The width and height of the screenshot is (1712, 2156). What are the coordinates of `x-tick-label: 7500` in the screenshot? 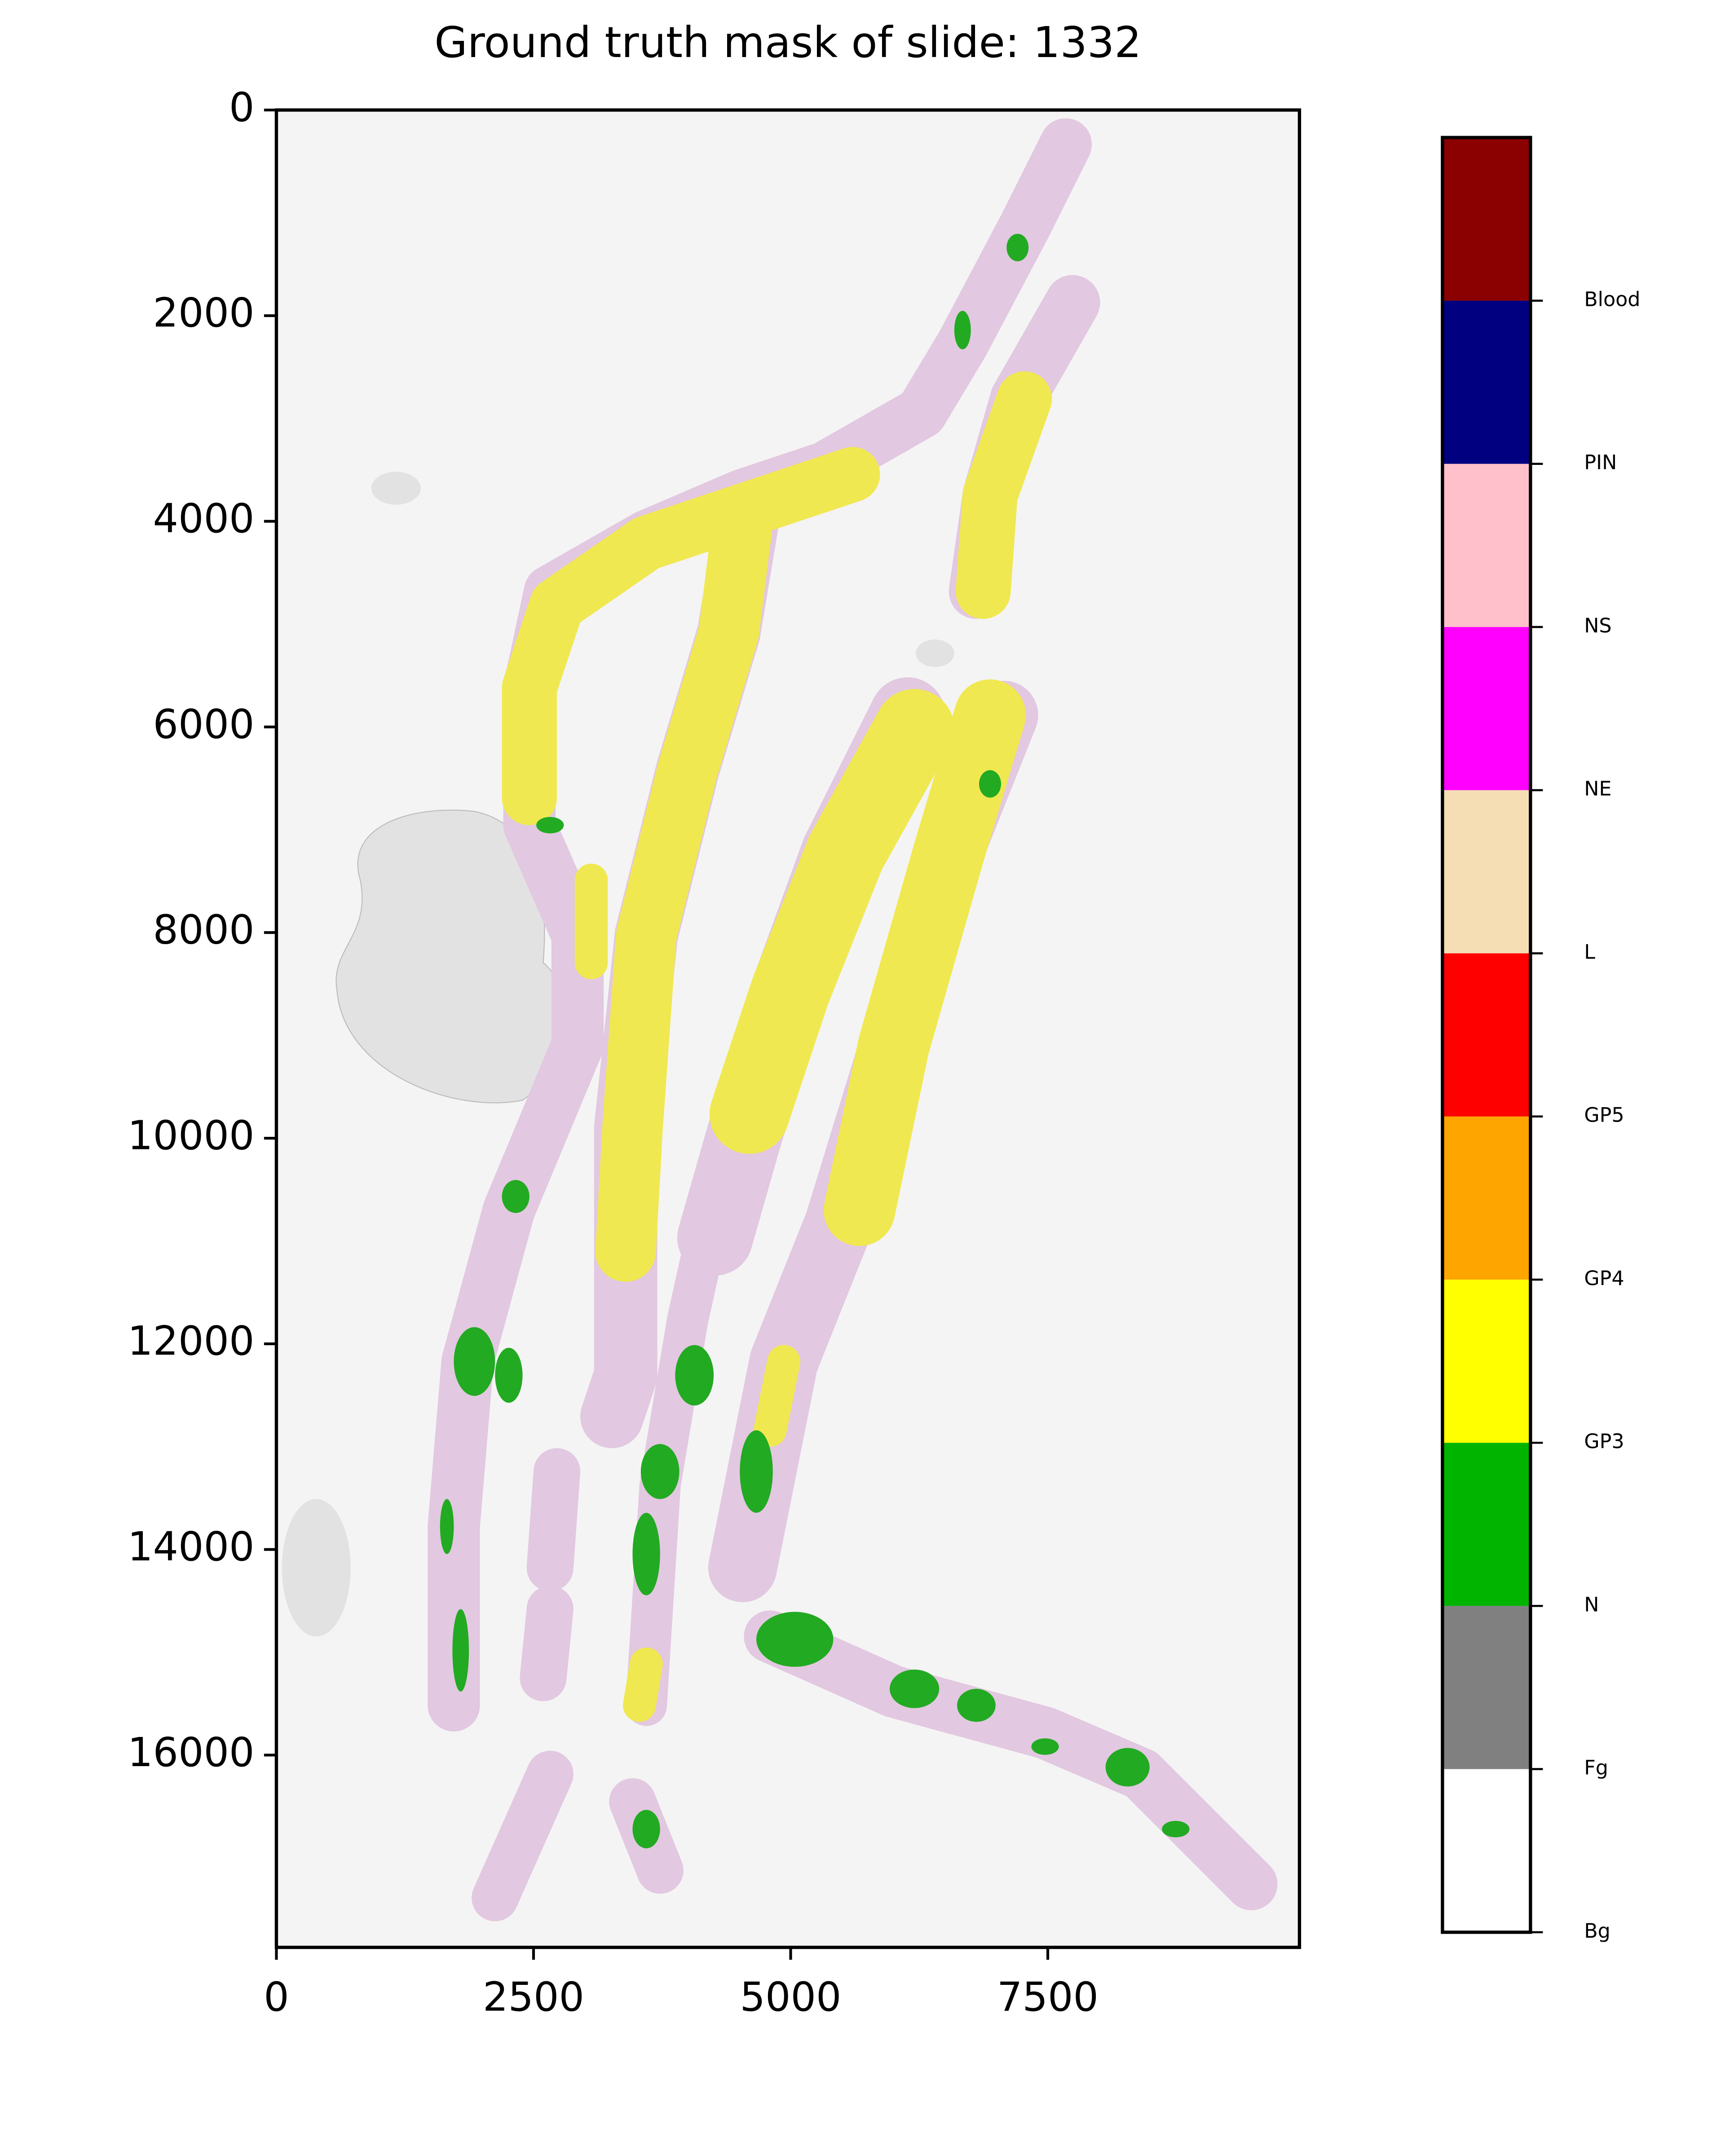 It's located at (1048, 1997).